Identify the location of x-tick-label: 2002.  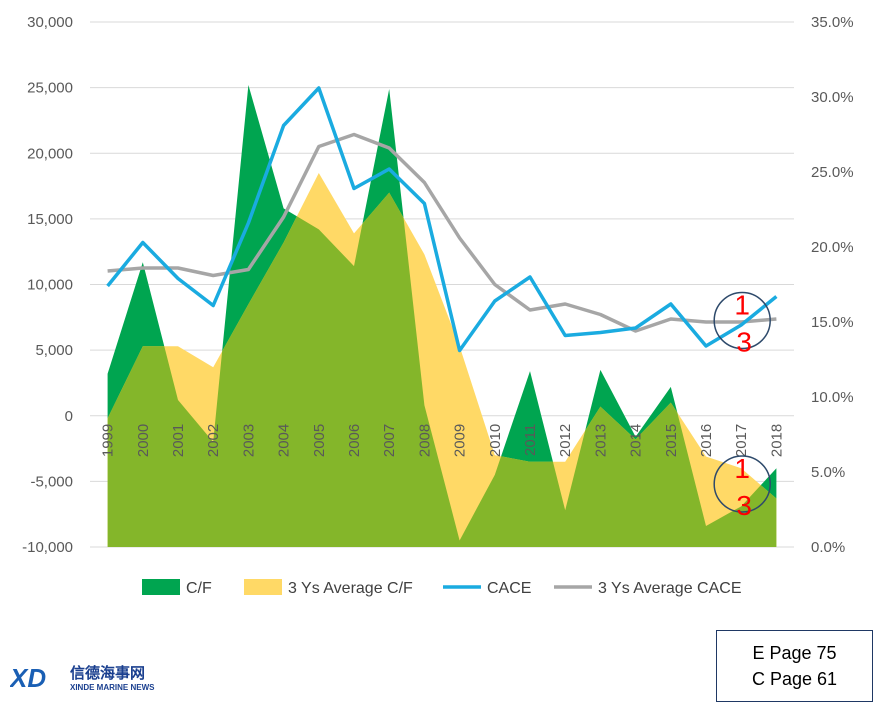
(213, 440).